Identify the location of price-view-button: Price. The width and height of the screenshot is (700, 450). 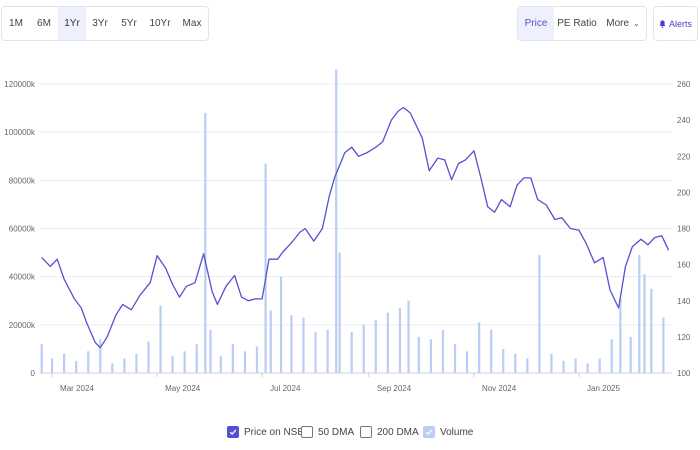
(536, 23).